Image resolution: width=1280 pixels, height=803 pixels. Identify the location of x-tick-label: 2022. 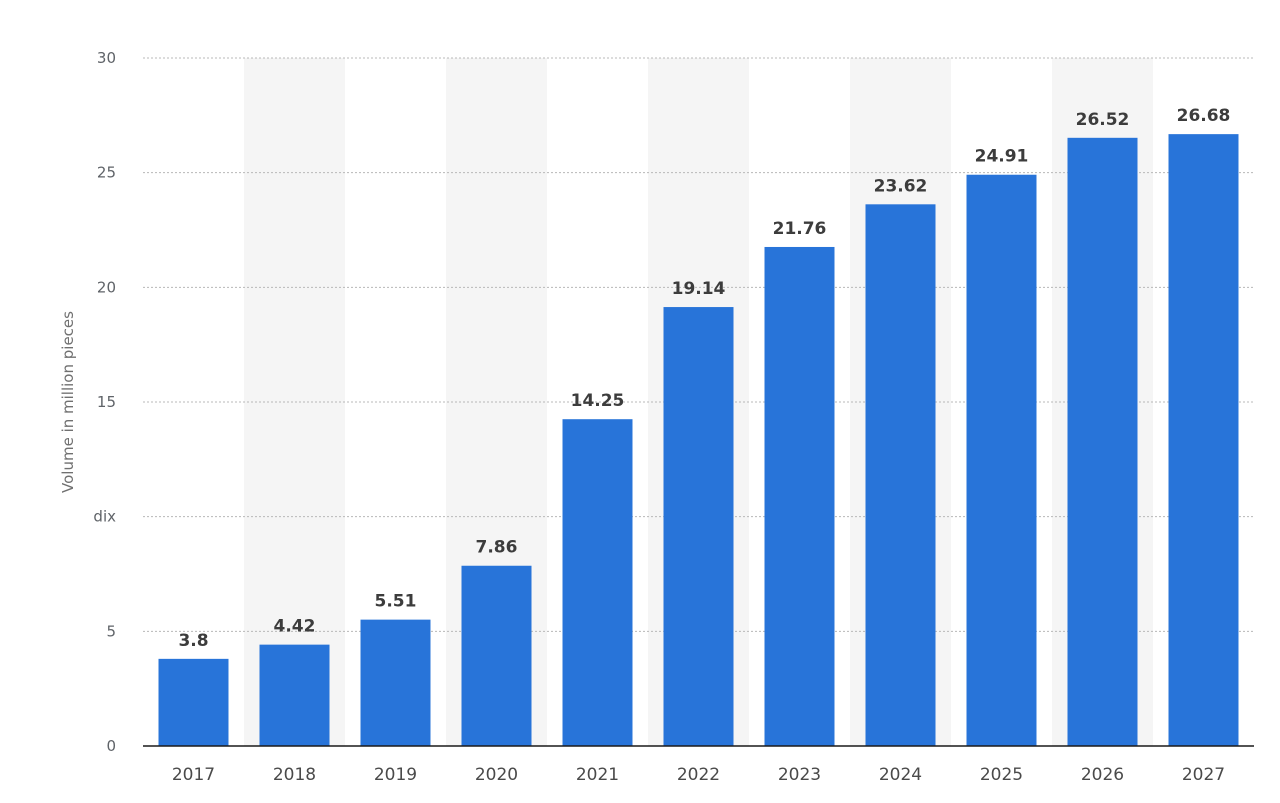
(698, 775).